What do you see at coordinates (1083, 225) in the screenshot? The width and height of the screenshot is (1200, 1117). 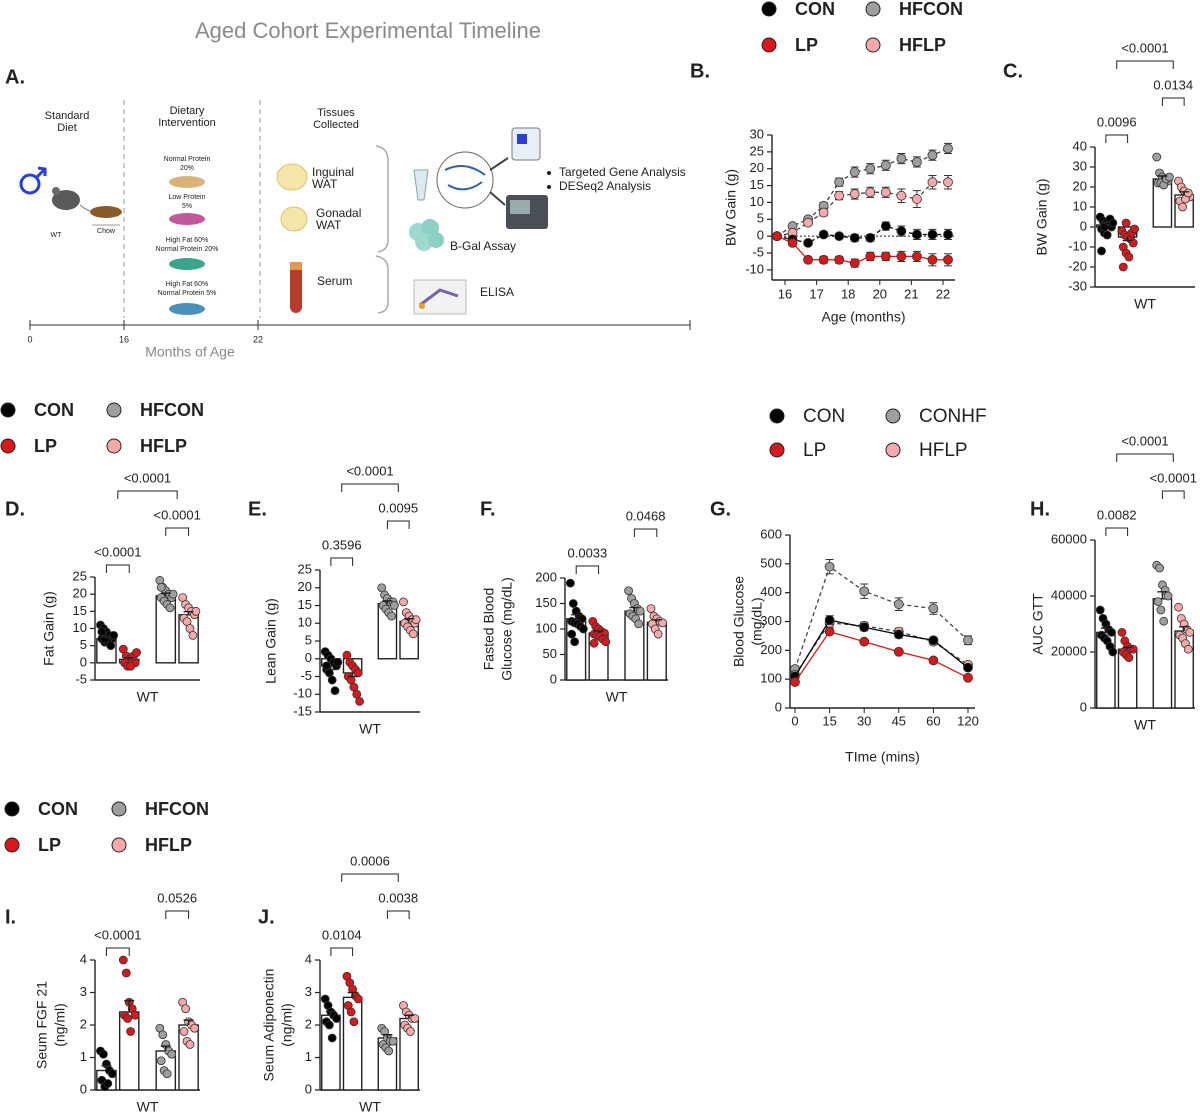 I see `y-tick-label: 0` at bounding box center [1083, 225].